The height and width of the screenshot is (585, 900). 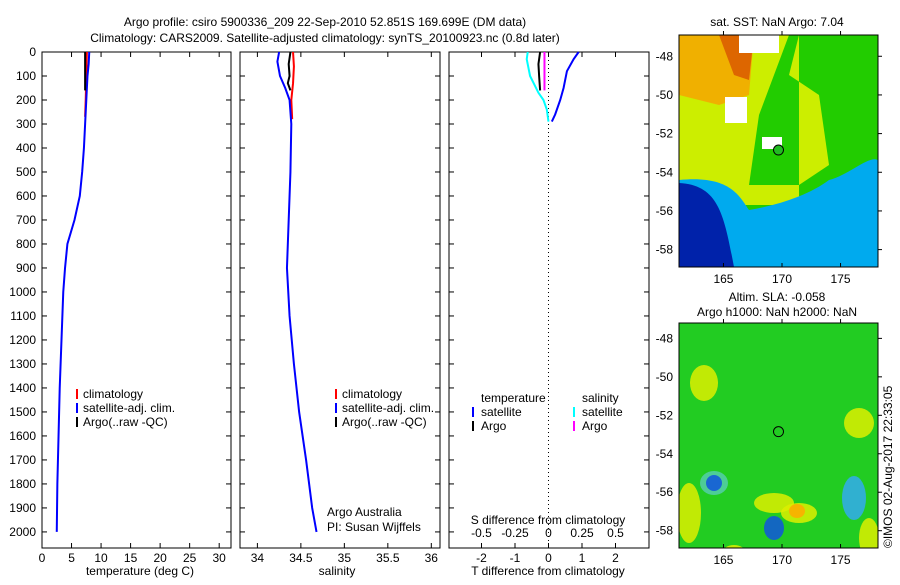 I want to click on series-line-temperature-satellite, so click(x=565, y=87).